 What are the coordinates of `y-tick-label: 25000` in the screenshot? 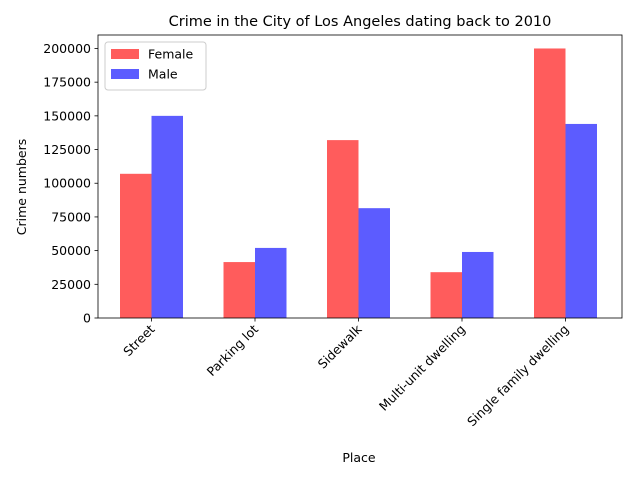 It's located at (71, 284).